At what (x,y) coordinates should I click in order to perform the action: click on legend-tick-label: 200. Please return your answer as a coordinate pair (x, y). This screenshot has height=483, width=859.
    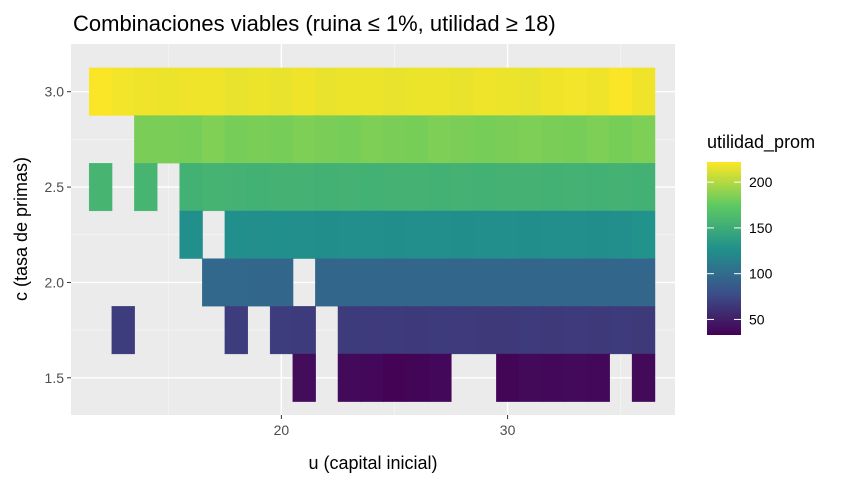
    Looking at the image, I should click on (761, 182).